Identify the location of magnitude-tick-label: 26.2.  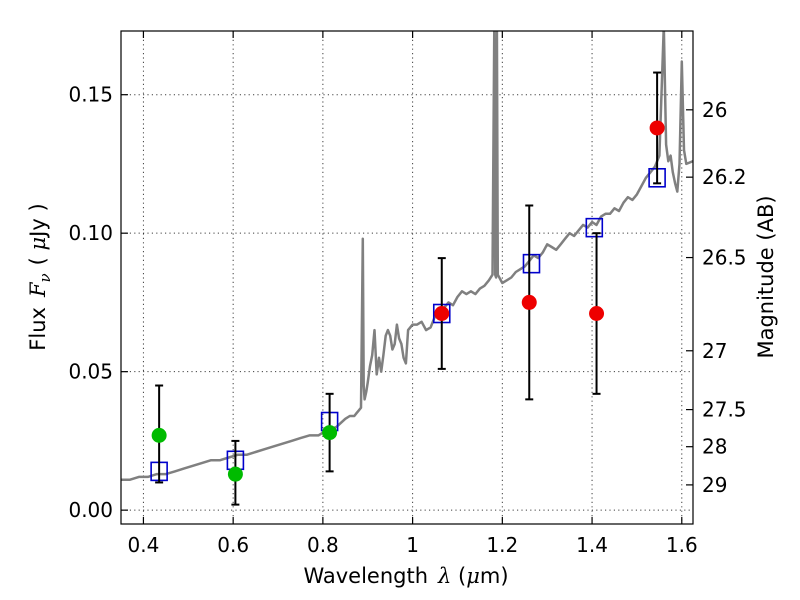
(724, 177).